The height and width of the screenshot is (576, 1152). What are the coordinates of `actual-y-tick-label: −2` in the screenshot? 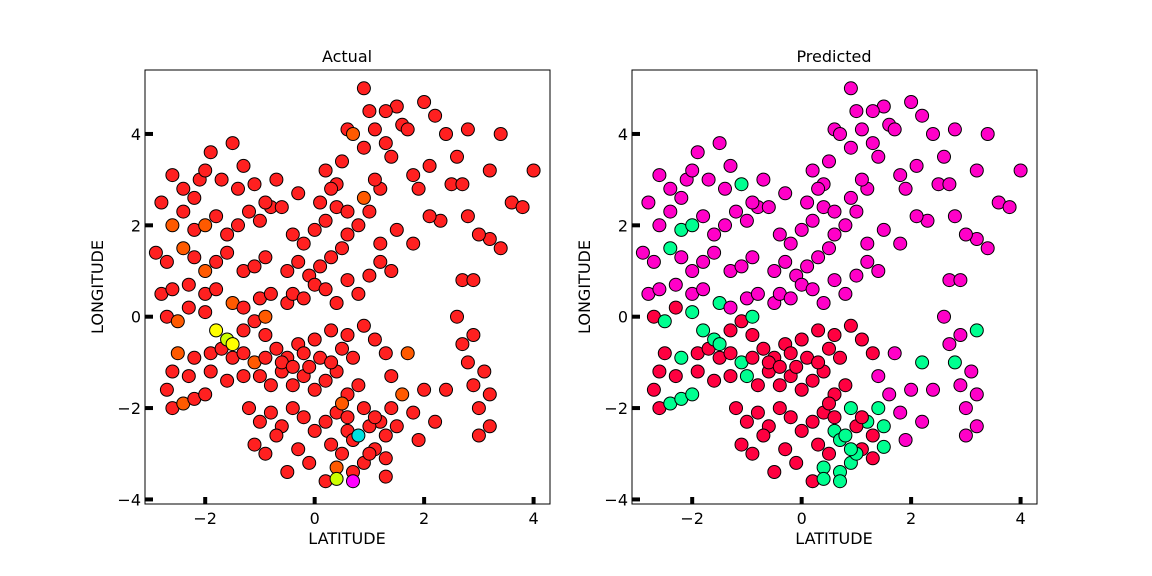 It's located at (129, 408).